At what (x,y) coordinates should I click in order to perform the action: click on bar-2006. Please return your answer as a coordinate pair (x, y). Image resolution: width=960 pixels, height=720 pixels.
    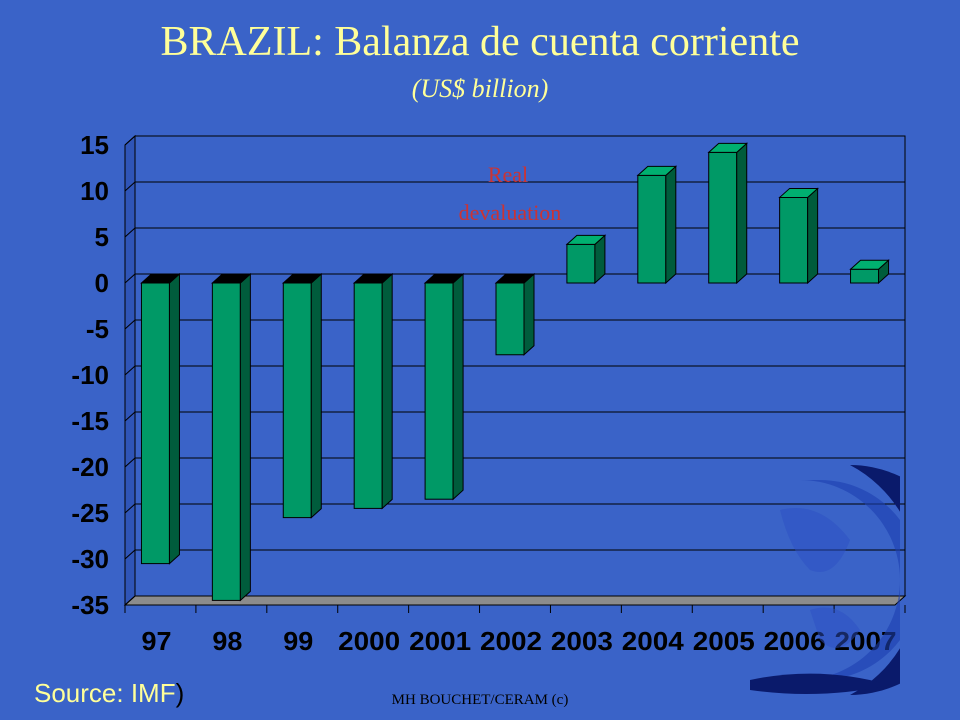
    Looking at the image, I should click on (798, 236).